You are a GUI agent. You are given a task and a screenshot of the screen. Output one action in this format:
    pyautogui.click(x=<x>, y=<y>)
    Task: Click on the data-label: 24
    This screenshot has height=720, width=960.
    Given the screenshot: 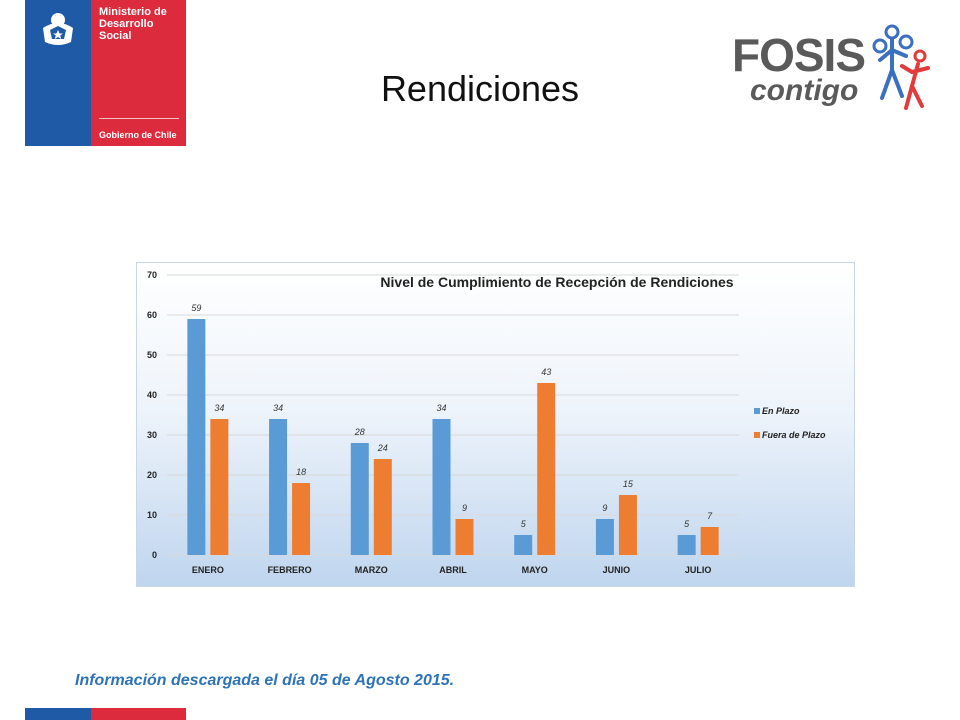 What is the action you would take?
    pyautogui.click(x=382, y=448)
    